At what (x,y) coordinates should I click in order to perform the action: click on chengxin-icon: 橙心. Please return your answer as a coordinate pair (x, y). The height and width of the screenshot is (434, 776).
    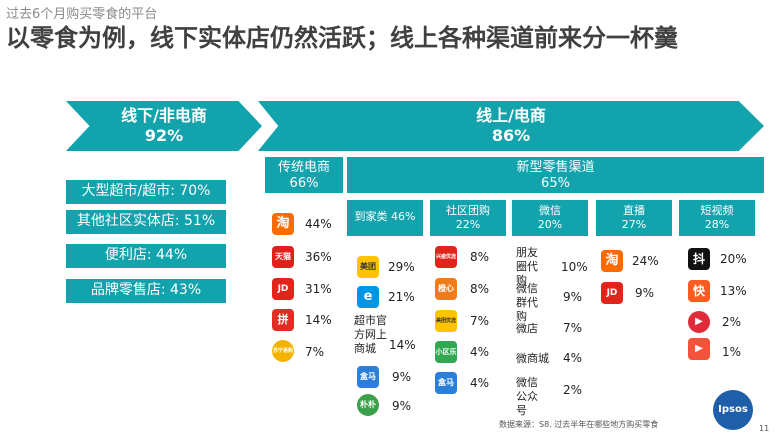
    Looking at the image, I should click on (446, 289).